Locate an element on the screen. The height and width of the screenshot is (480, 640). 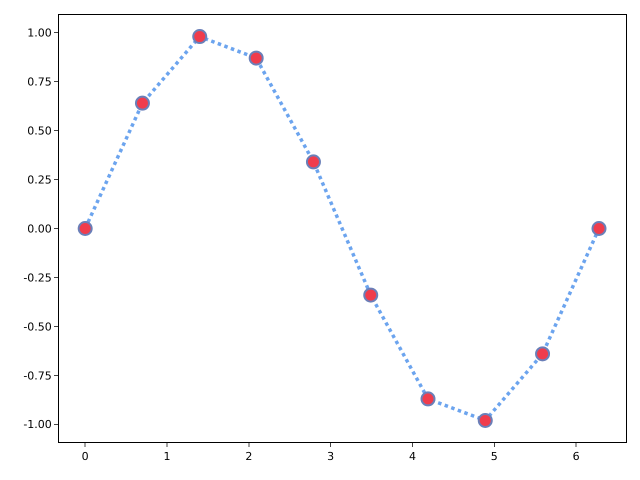
x-tick-label: 2 is located at coordinates (248, 457).